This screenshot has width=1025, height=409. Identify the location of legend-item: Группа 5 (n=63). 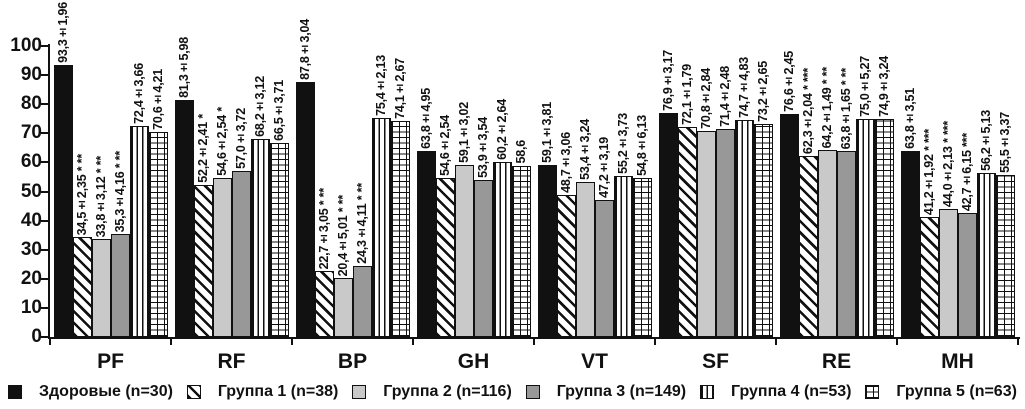
(941, 392).